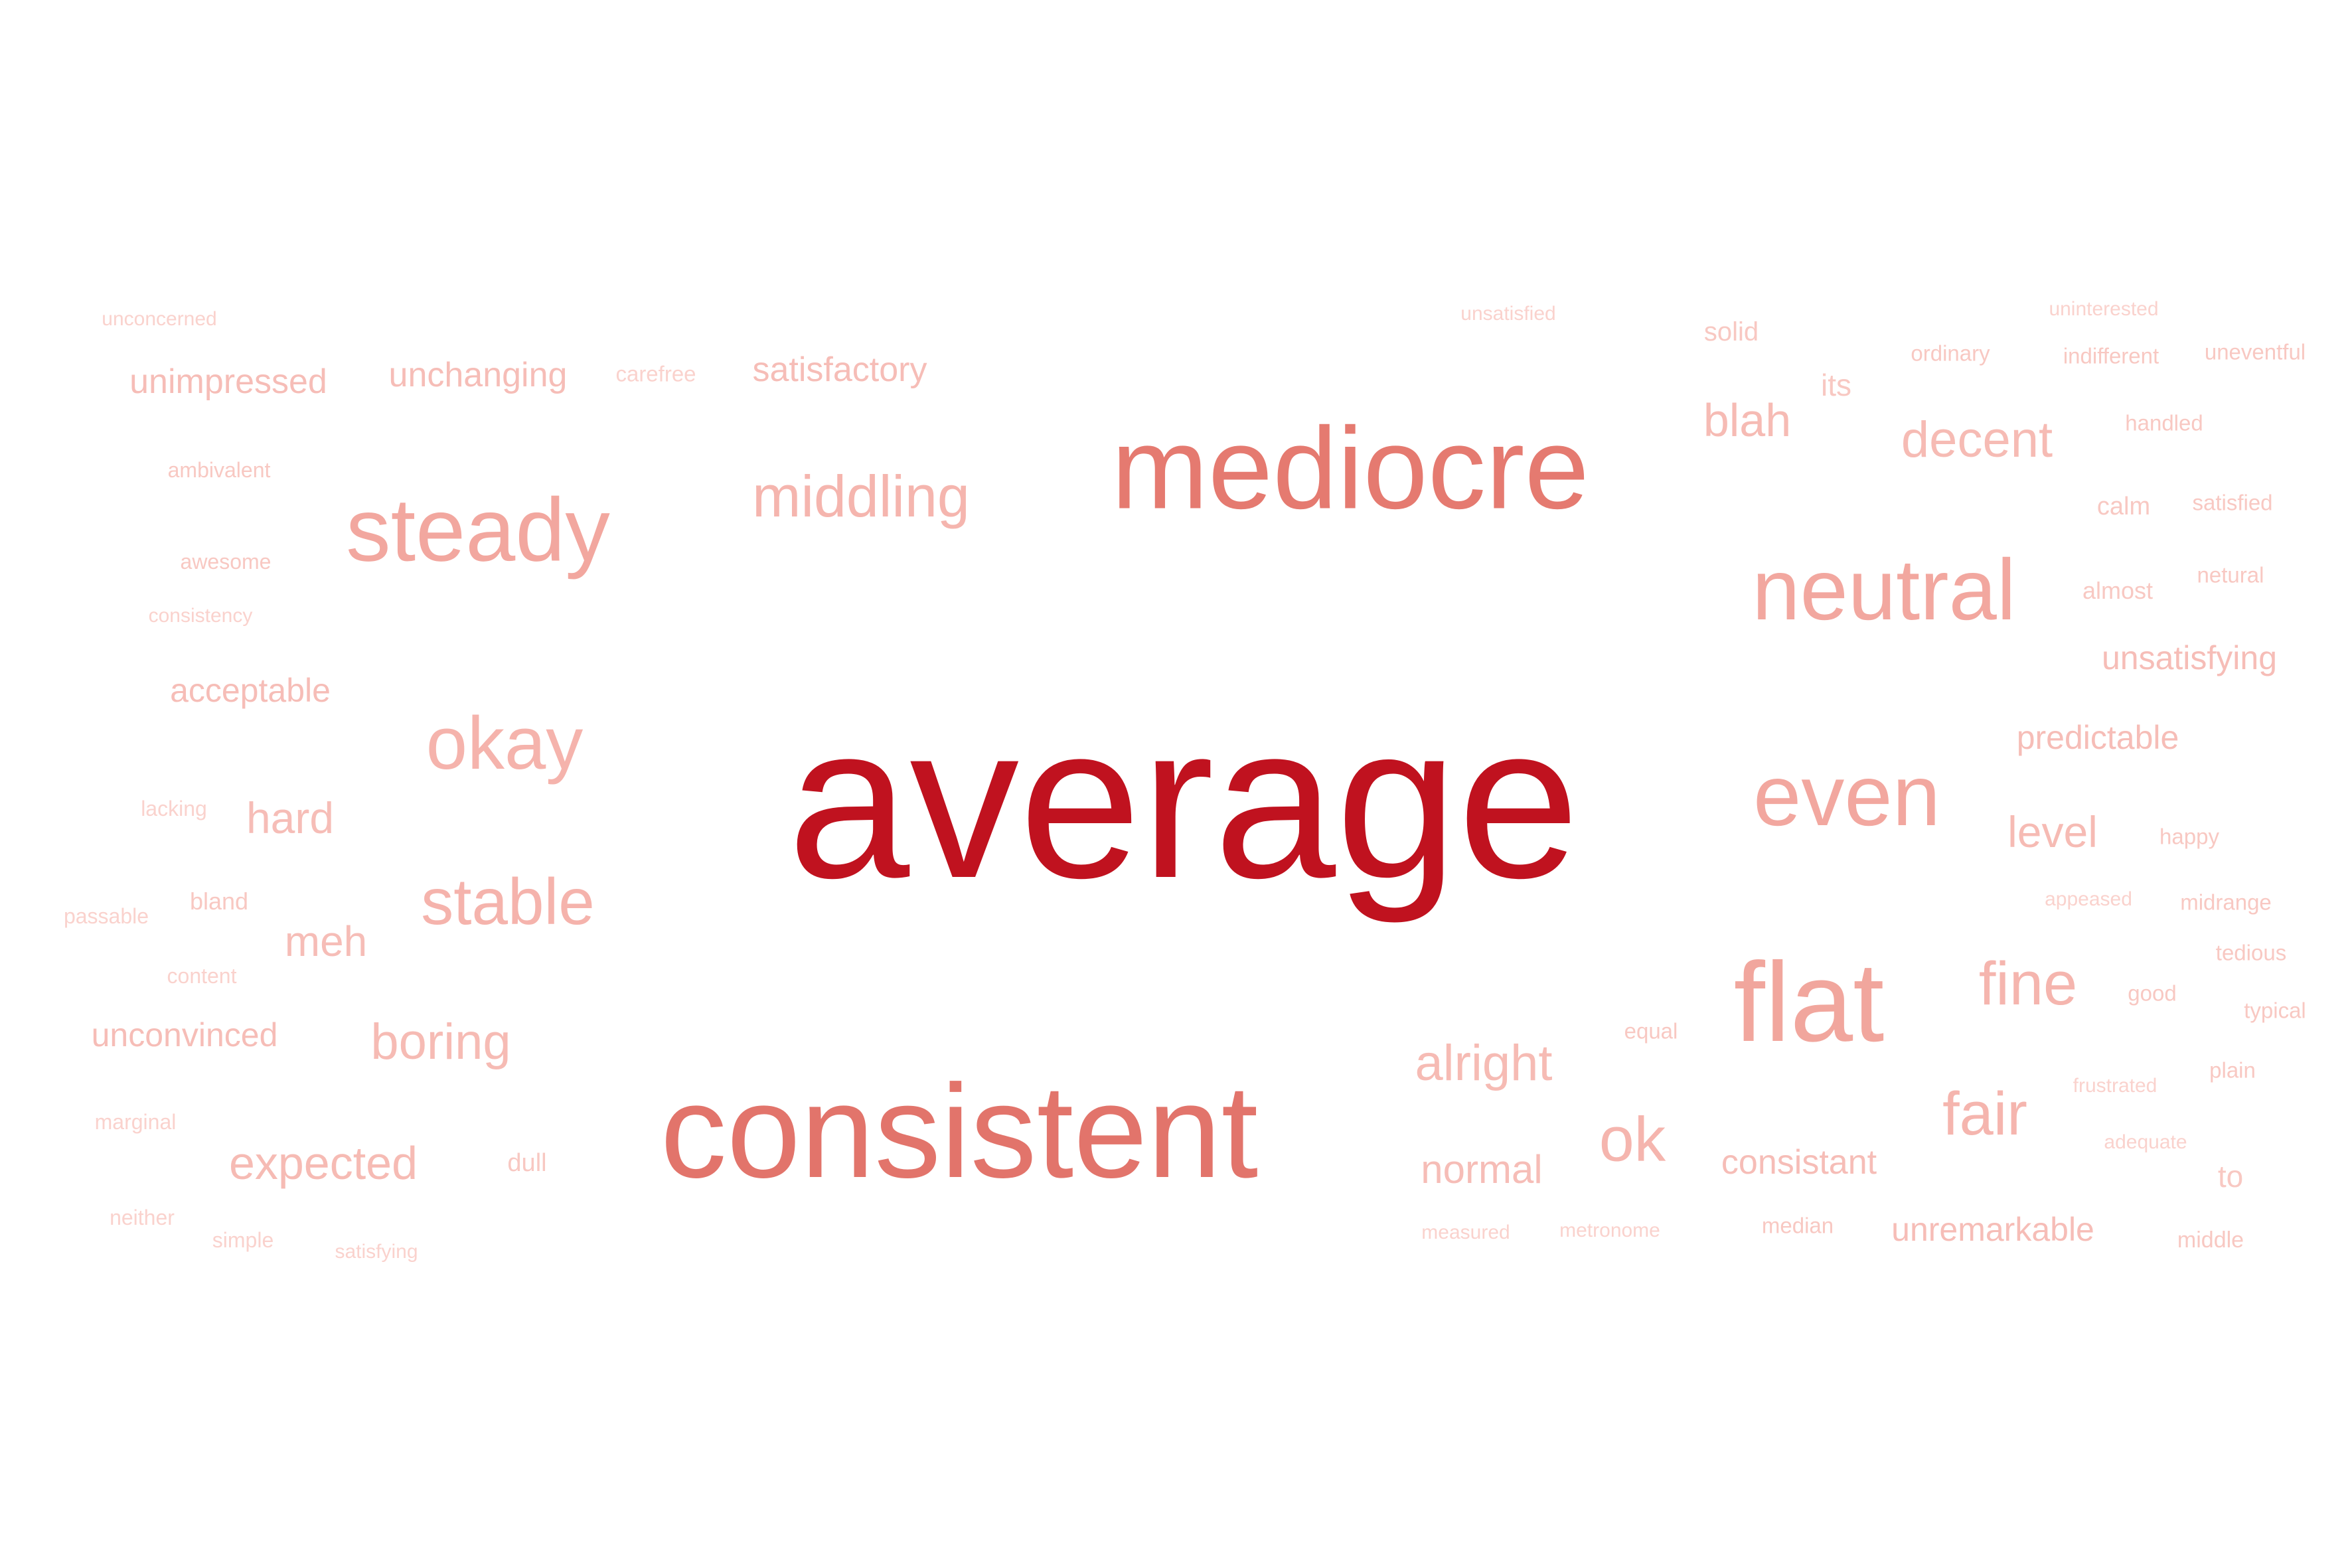  I want to click on word-awesome: awesome, so click(226, 562).